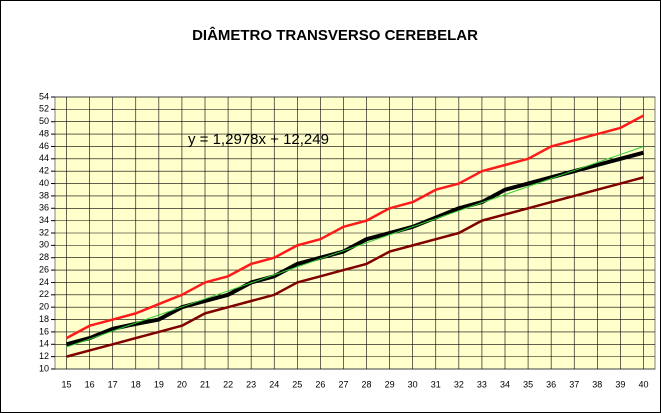  Describe the element at coordinates (335, 35) in the screenshot. I see `chart-title: DIÂMETRO TRANSVERSO CEREBELAR` at that location.